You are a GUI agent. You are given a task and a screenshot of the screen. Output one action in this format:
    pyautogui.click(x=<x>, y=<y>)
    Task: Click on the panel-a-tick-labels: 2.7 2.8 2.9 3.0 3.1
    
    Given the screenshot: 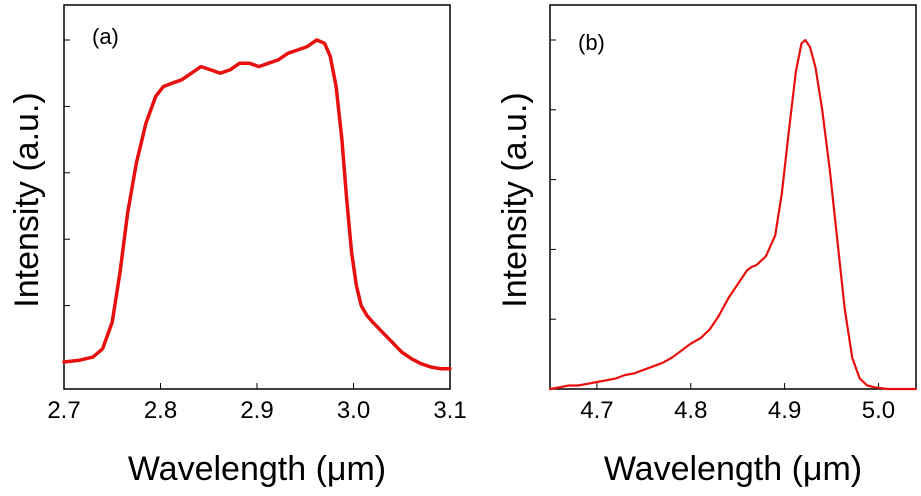 What is the action you would take?
    pyautogui.click(x=256, y=410)
    